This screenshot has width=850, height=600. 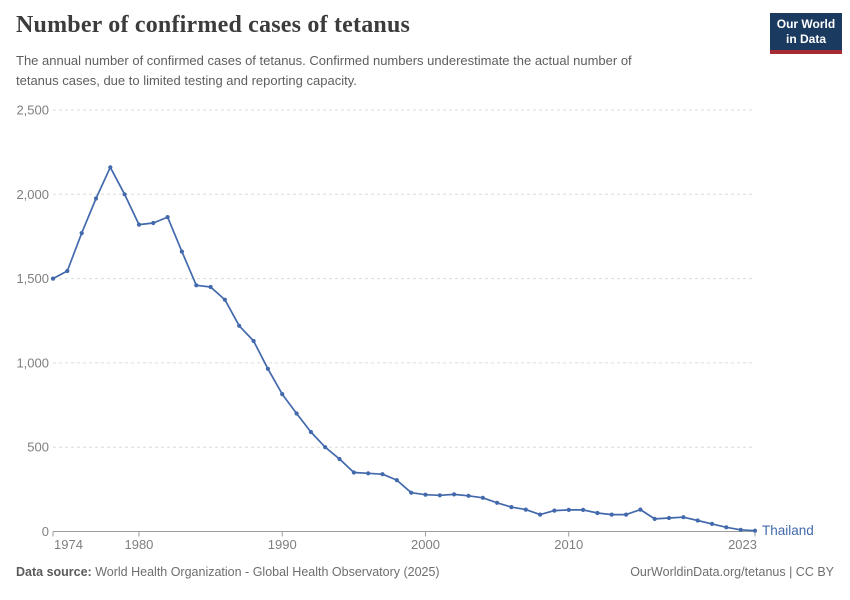 What do you see at coordinates (425, 544) in the screenshot?
I see `x-axis-label: 2000` at bounding box center [425, 544].